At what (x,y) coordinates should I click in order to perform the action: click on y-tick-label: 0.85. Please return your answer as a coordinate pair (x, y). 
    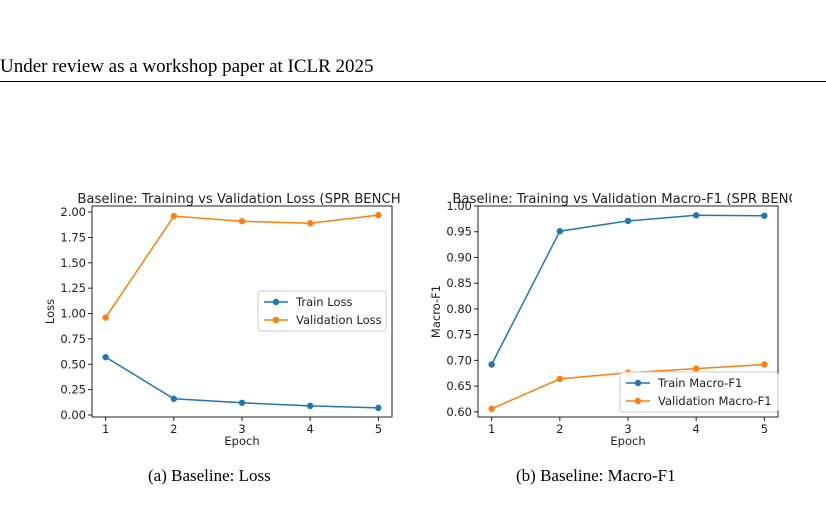
    Looking at the image, I should click on (459, 283).